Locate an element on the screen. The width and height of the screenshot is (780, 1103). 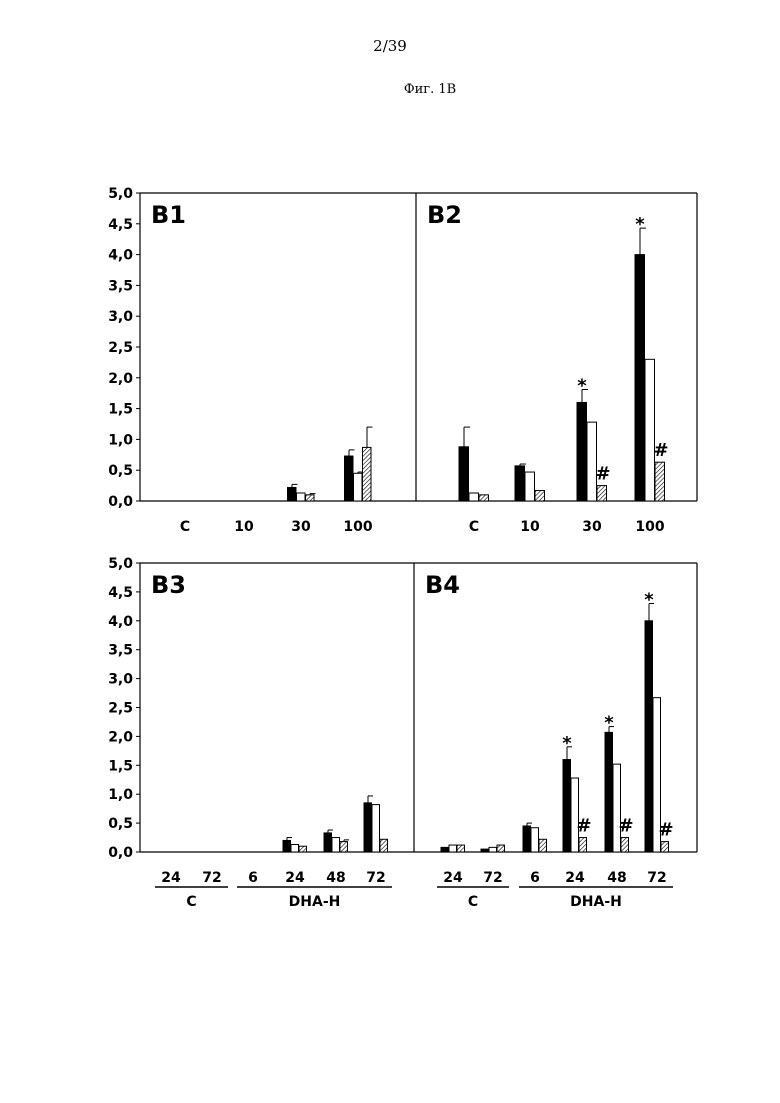
panel-label: B4 is located at coordinates (442, 585).